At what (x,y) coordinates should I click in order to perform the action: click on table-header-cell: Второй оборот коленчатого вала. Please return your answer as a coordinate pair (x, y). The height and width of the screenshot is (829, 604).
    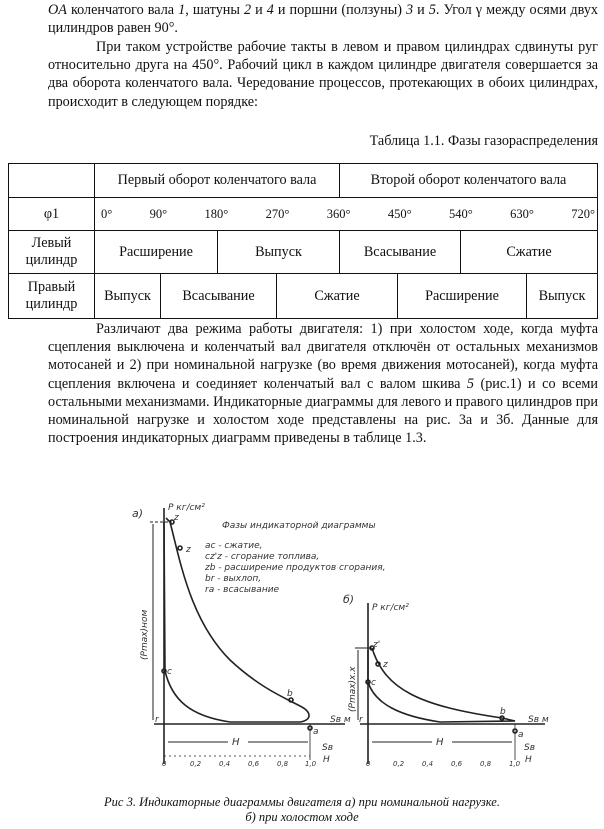
    Looking at the image, I should click on (468, 180).